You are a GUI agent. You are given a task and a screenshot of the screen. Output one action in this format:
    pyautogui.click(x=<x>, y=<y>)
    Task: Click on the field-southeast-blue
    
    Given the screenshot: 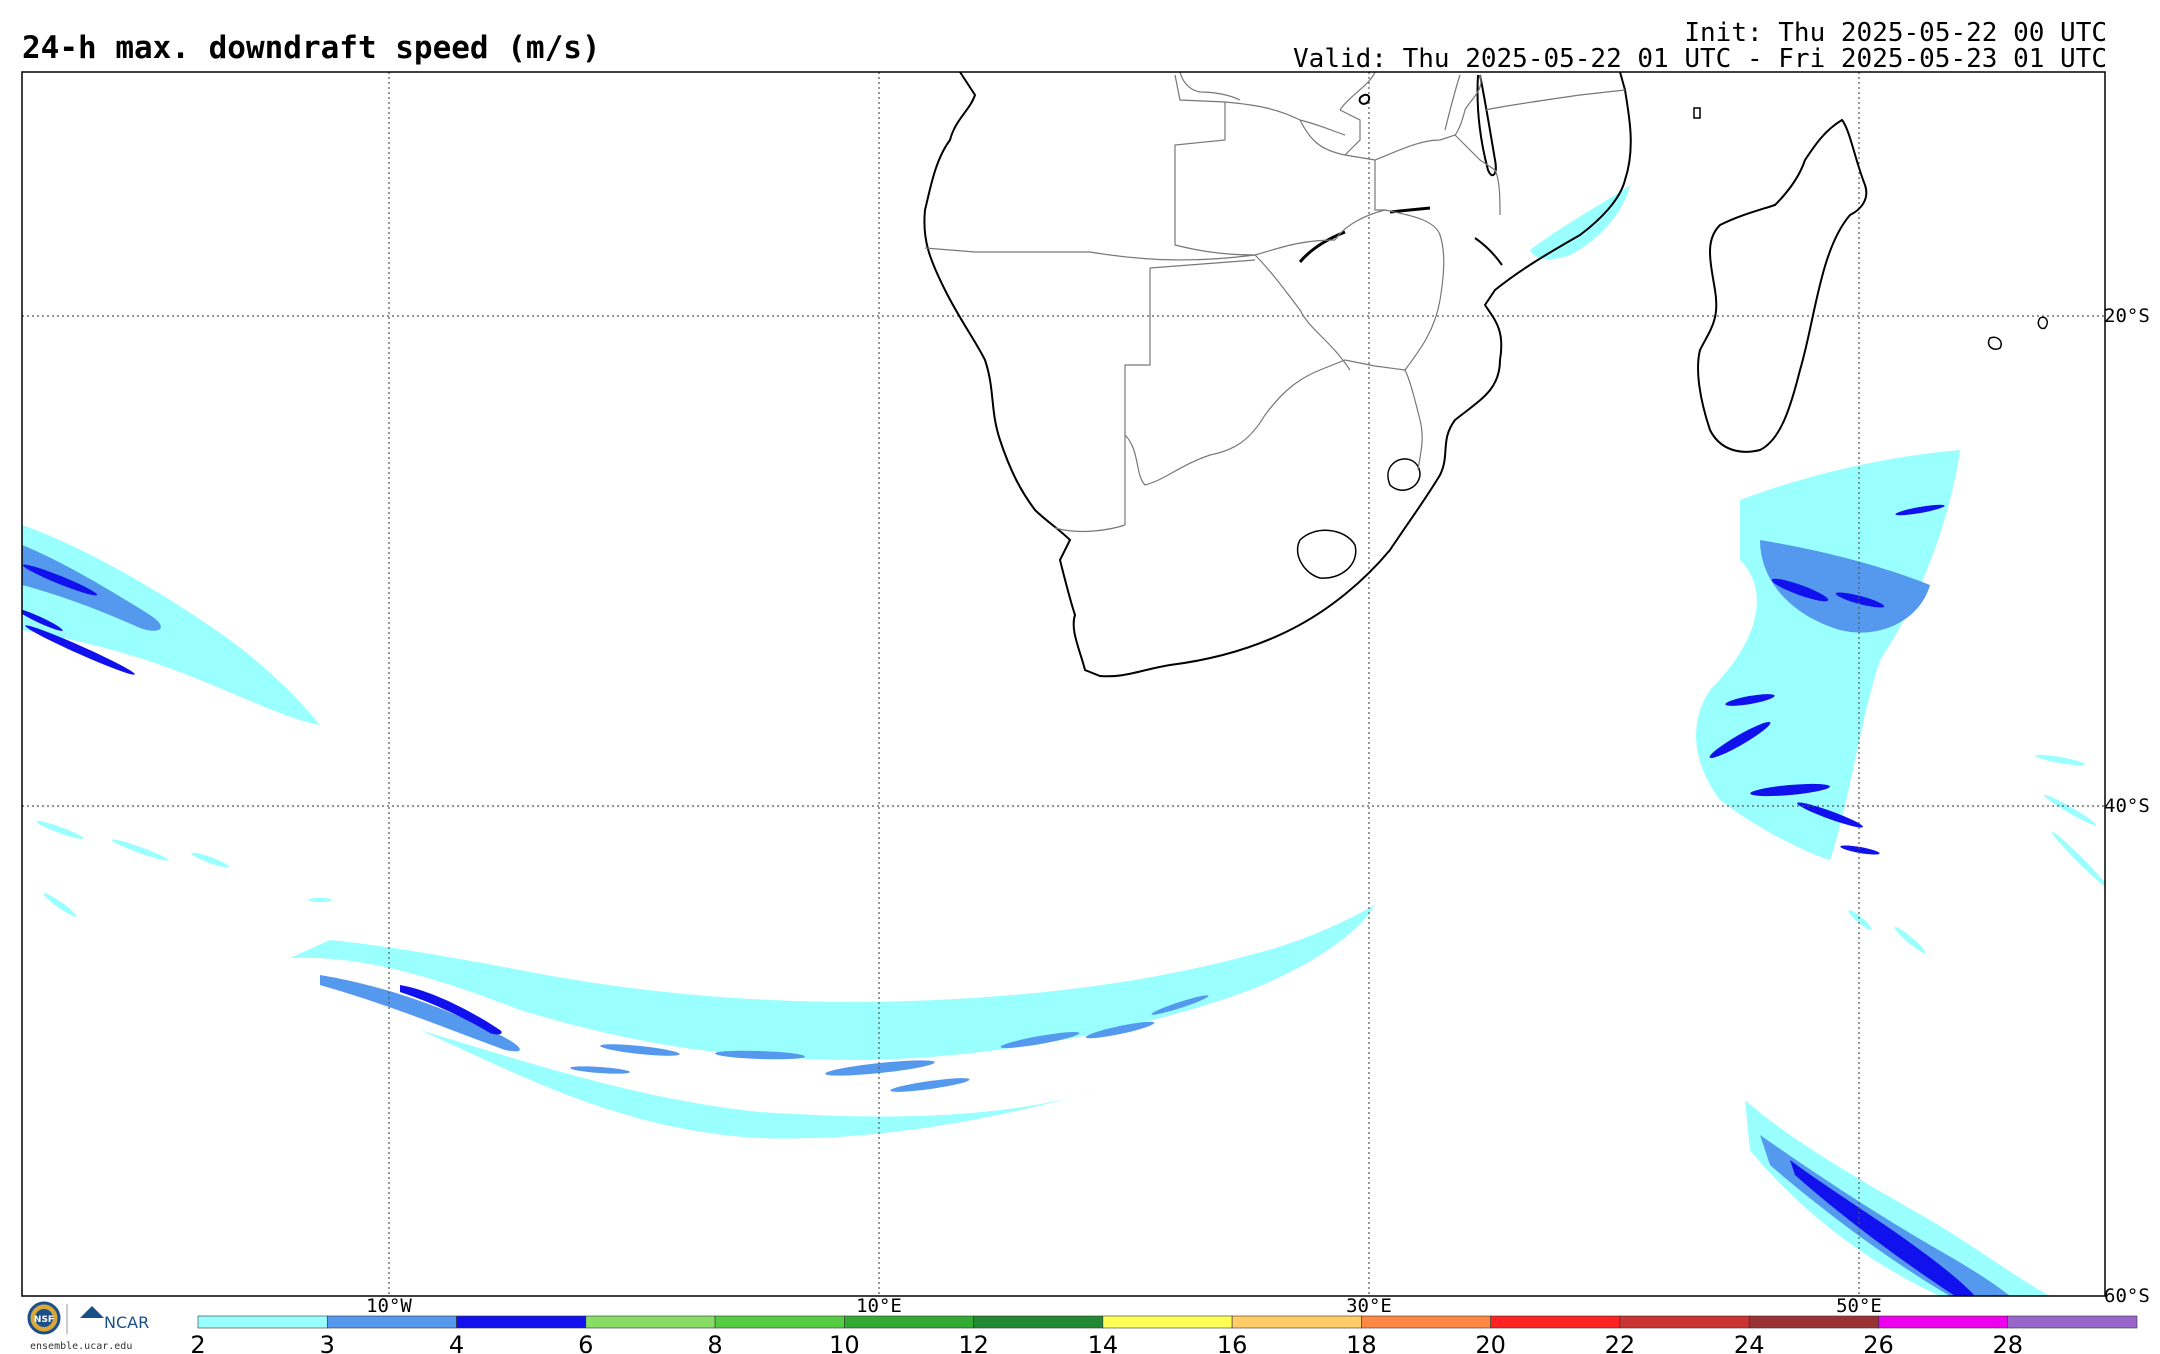 What is the action you would take?
    pyautogui.click(x=1845, y=586)
    